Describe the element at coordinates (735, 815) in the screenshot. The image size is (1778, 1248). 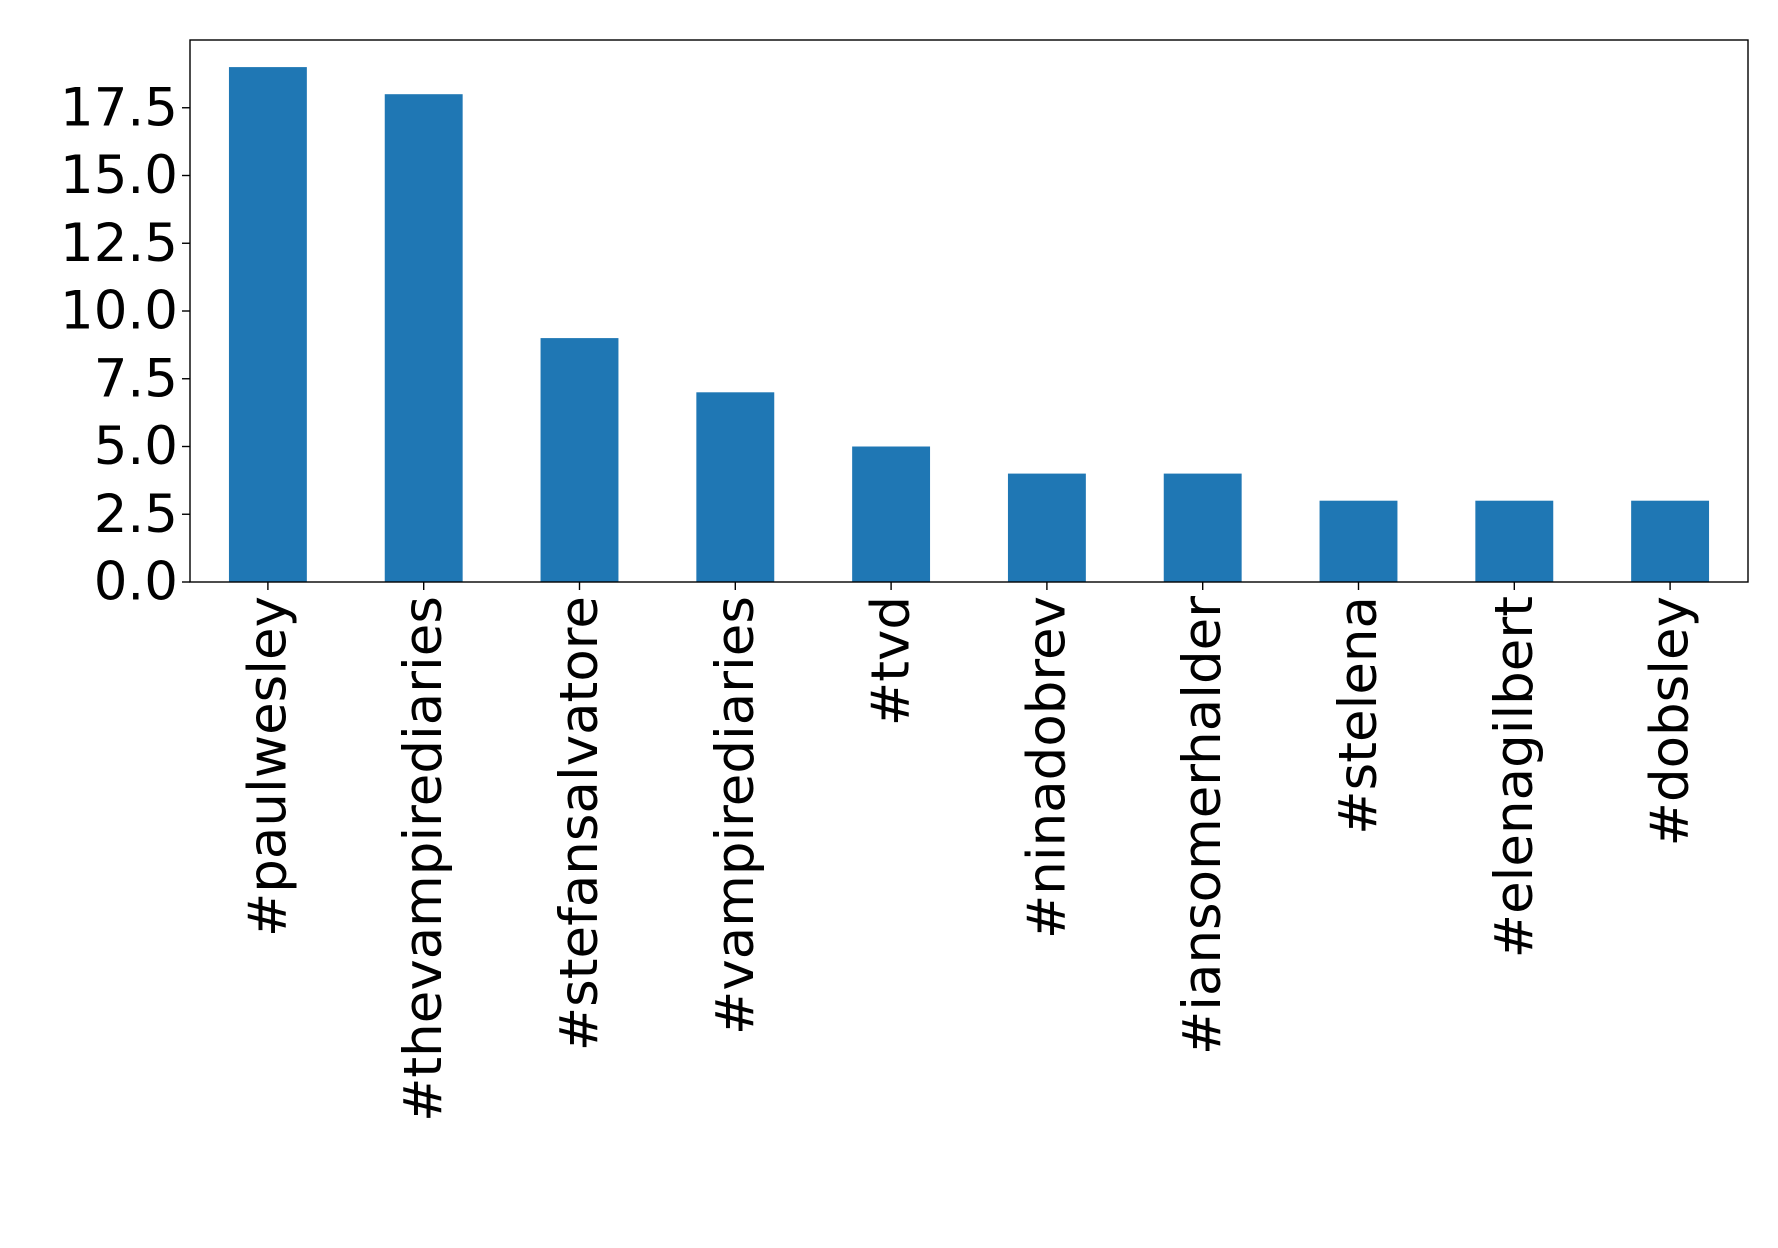
I see `x-tick-label: #vampirediaries` at that location.